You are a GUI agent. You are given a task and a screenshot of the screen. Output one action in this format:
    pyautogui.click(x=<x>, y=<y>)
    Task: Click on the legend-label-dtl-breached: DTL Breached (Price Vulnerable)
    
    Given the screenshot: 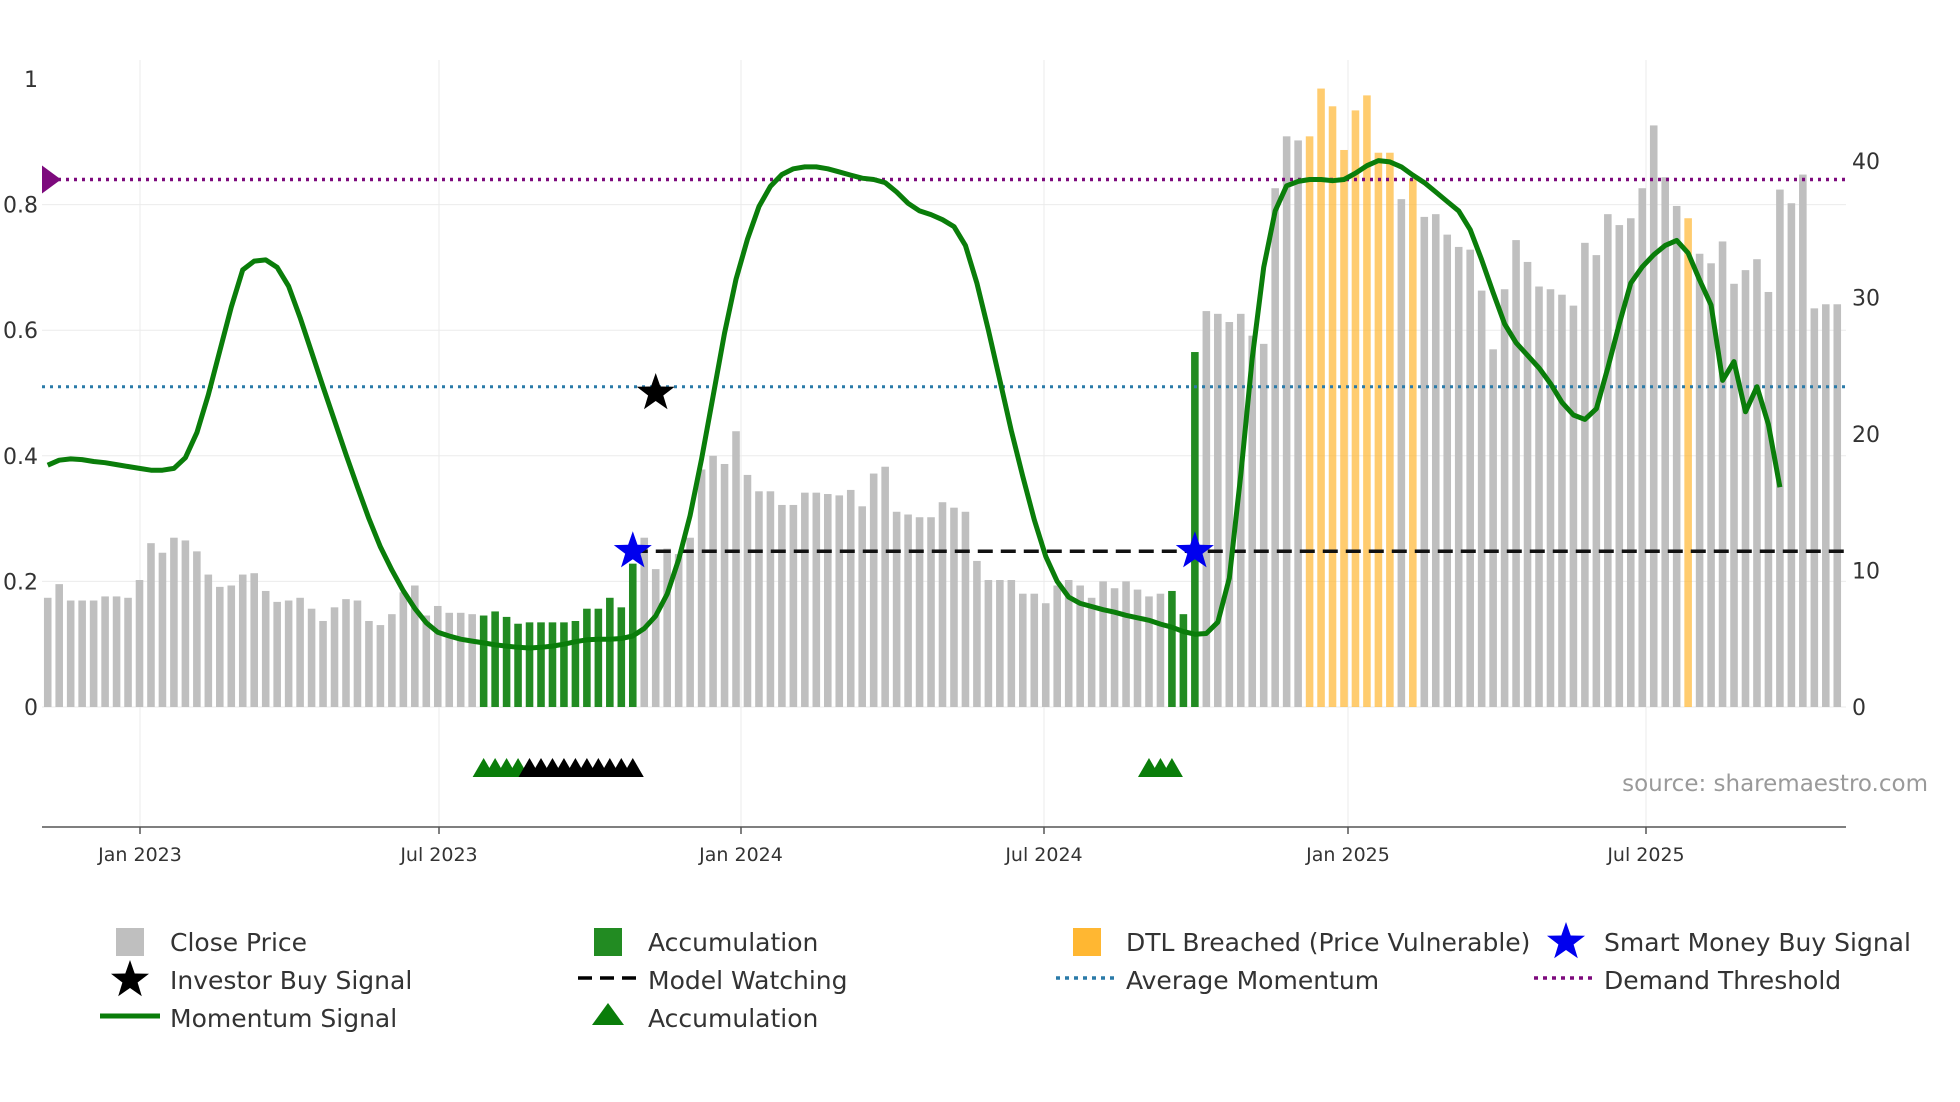 What is the action you would take?
    pyautogui.click(x=1328, y=942)
    